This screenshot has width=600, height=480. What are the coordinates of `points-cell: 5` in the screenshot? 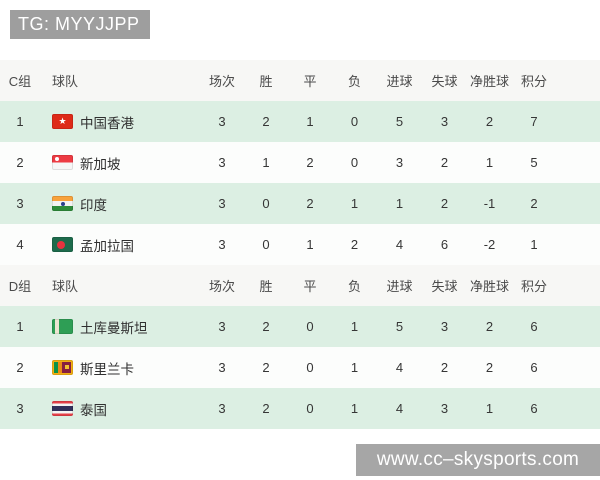 It's located at (556, 162).